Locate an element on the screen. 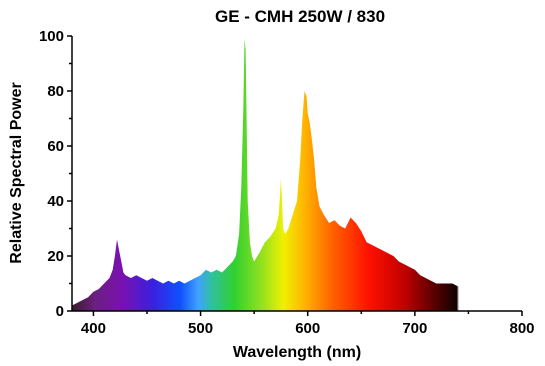 The height and width of the screenshot is (366, 545). y-axis-label: Relative Spectral Power is located at coordinates (16, 172).